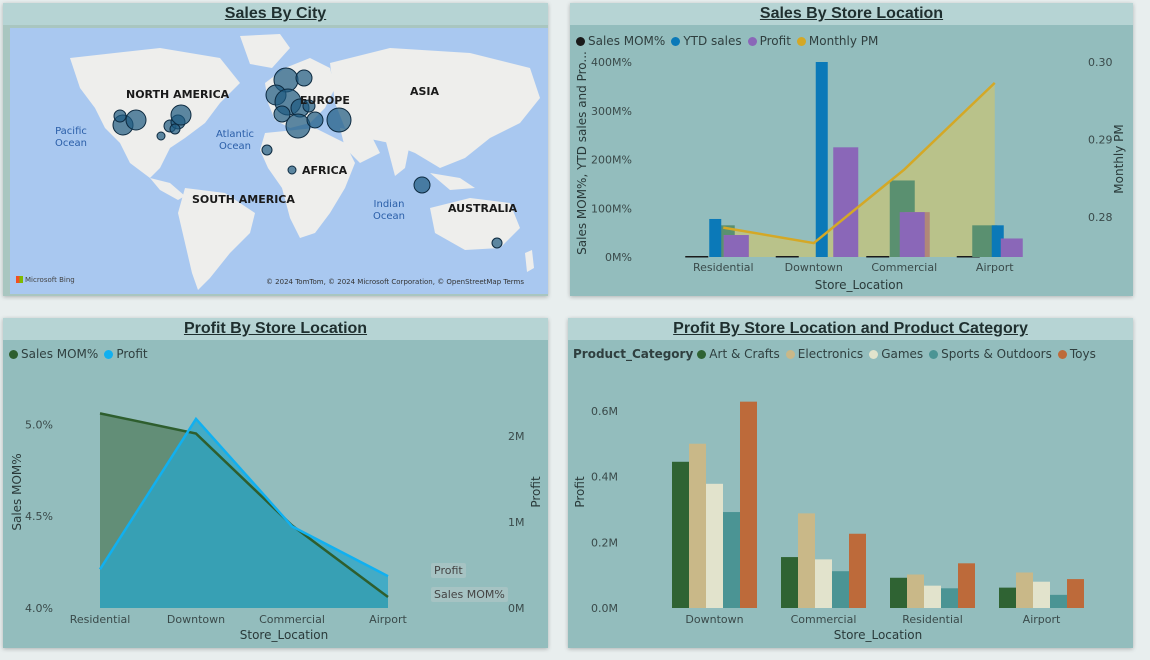 This screenshot has width=1150, height=660. I want to click on y-tick-label: 400M%, so click(611, 62).